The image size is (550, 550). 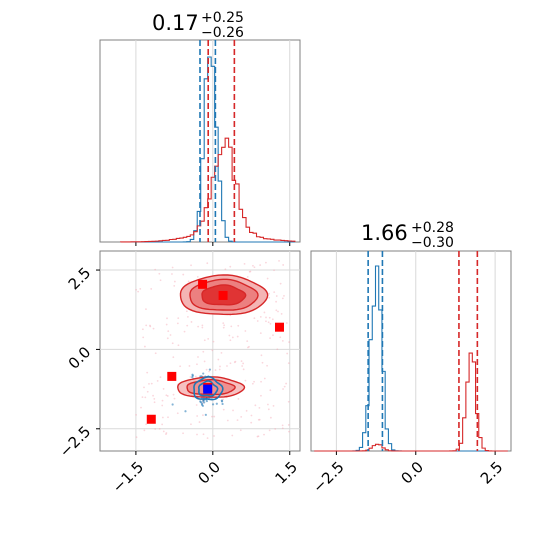 I want to click on title-param2-upper: +0.28, so click(x=432, y=228).